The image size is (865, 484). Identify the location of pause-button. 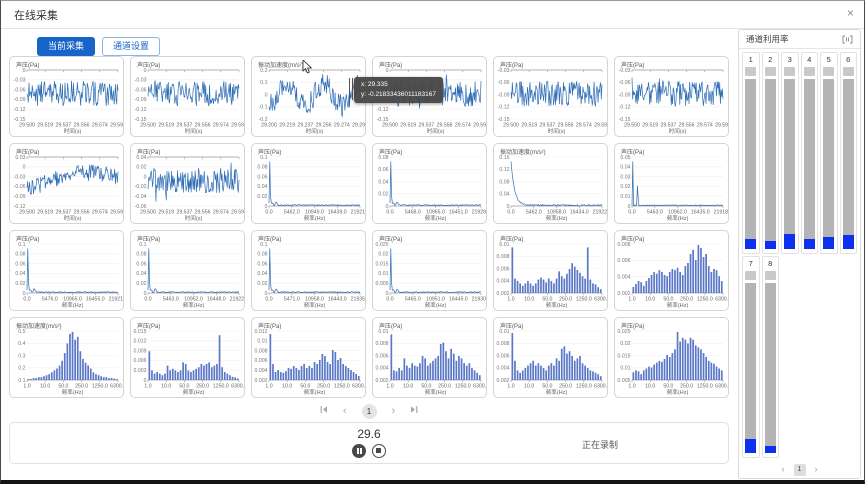
(359, 451).